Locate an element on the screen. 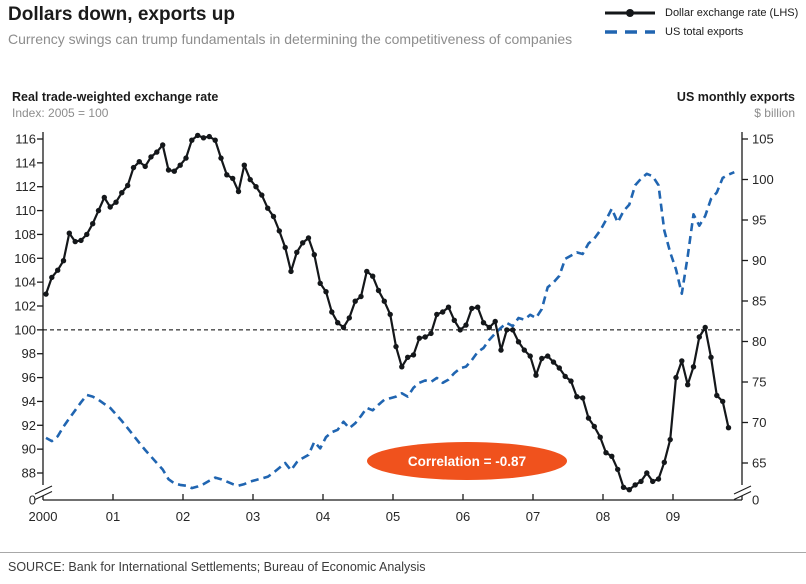 The image size is (806, 584). legend-label-dollar: Dollar exchange rate (LHS) is located at coordinates (732, 13).